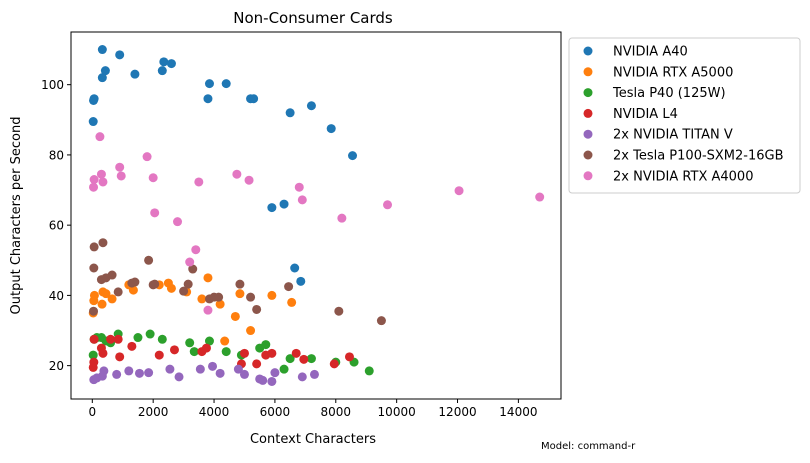 This screenshot has height=463, width=810. I want to click on y-tick-label: 60, so click(56, 226).